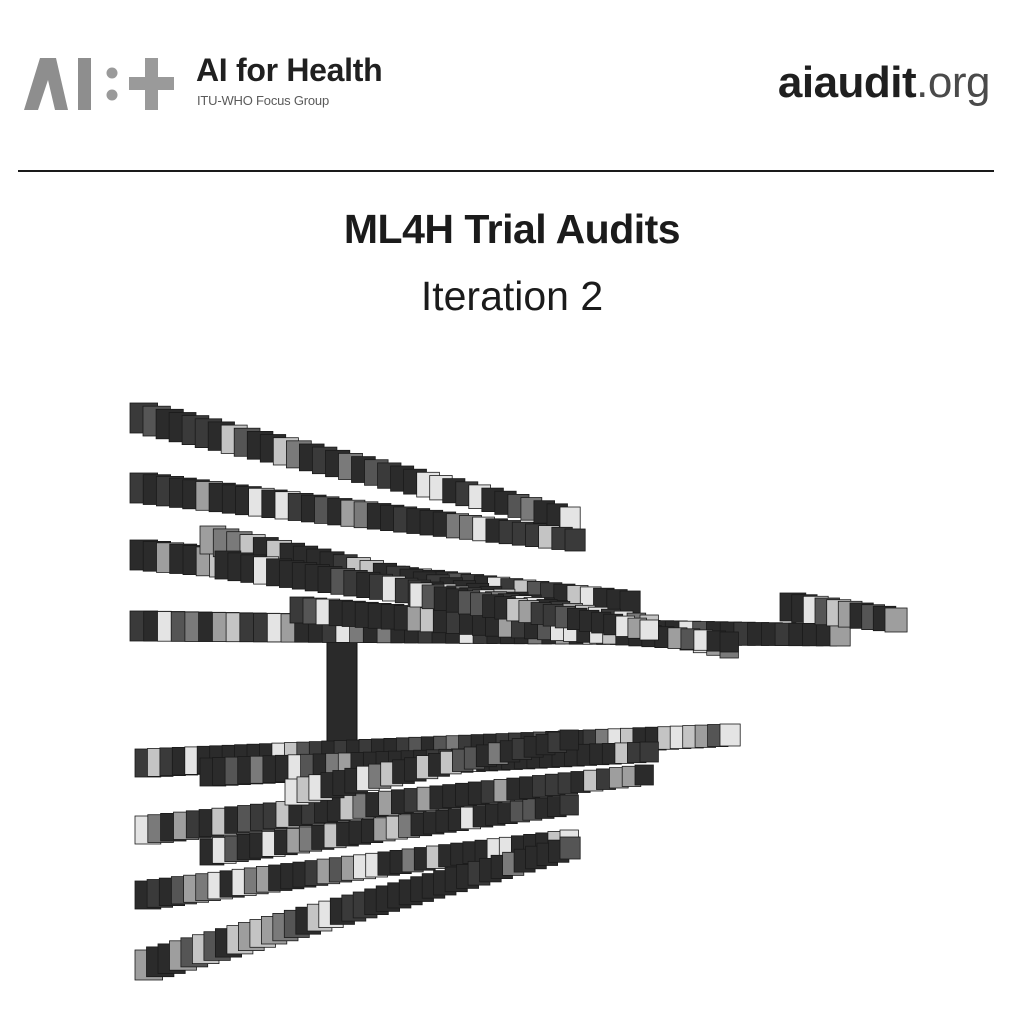 The image size is (1024, 1024). I want to click on header-divider, so click(506, 171).